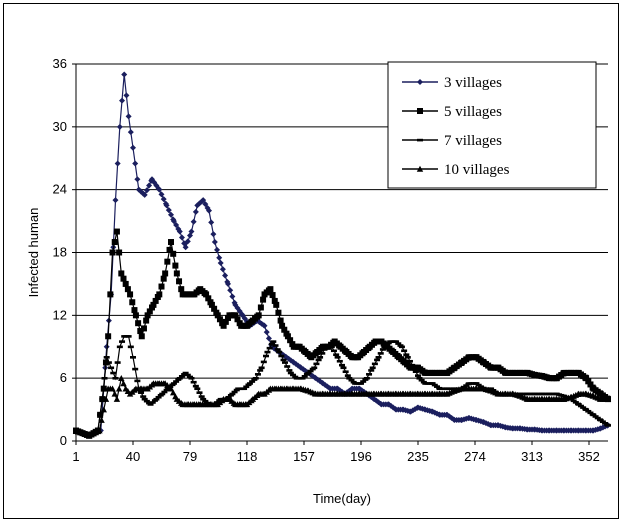  I want to click on x-tick-label: 196, so click(361, 456).